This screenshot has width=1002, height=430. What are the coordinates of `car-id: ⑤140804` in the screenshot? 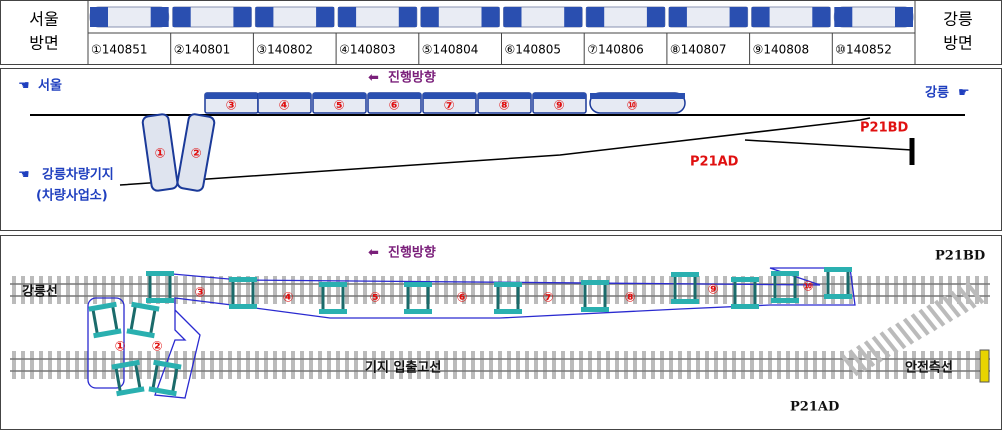 It's located at (450, 50).